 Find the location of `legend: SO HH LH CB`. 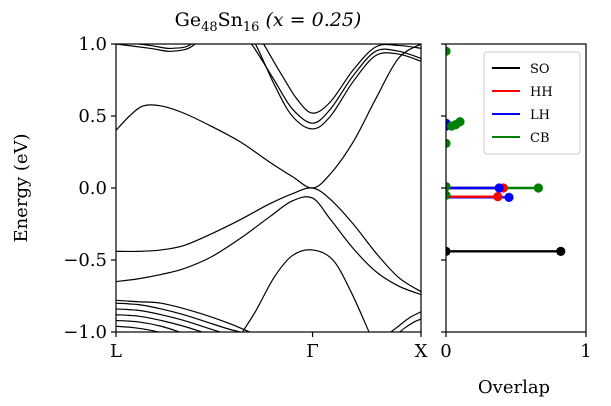

legend: SO HH LH CB is located at coordinates (532, 103).